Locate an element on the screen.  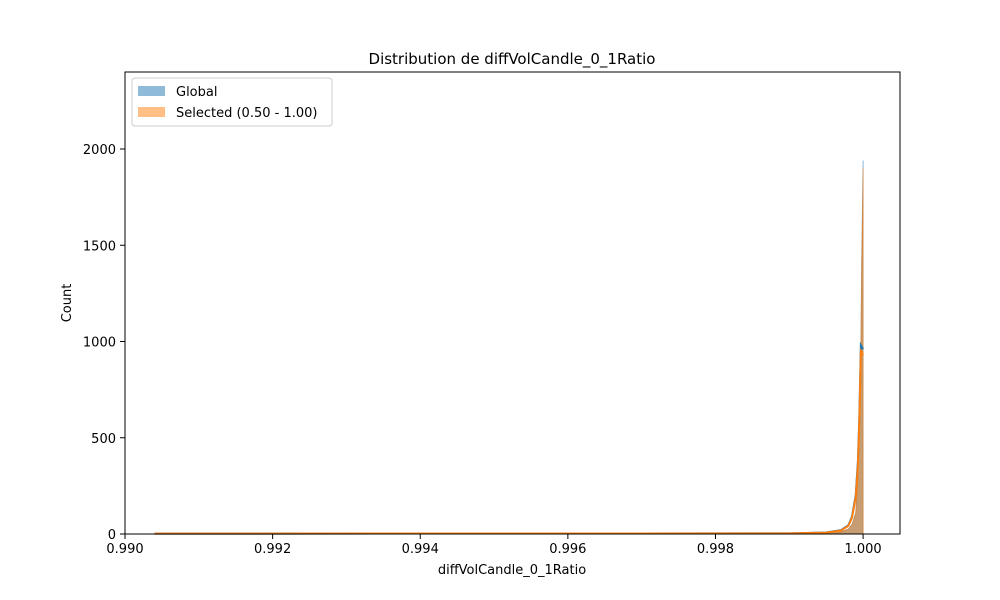
y-axis-label: Count is located at coordinates (67, 303).